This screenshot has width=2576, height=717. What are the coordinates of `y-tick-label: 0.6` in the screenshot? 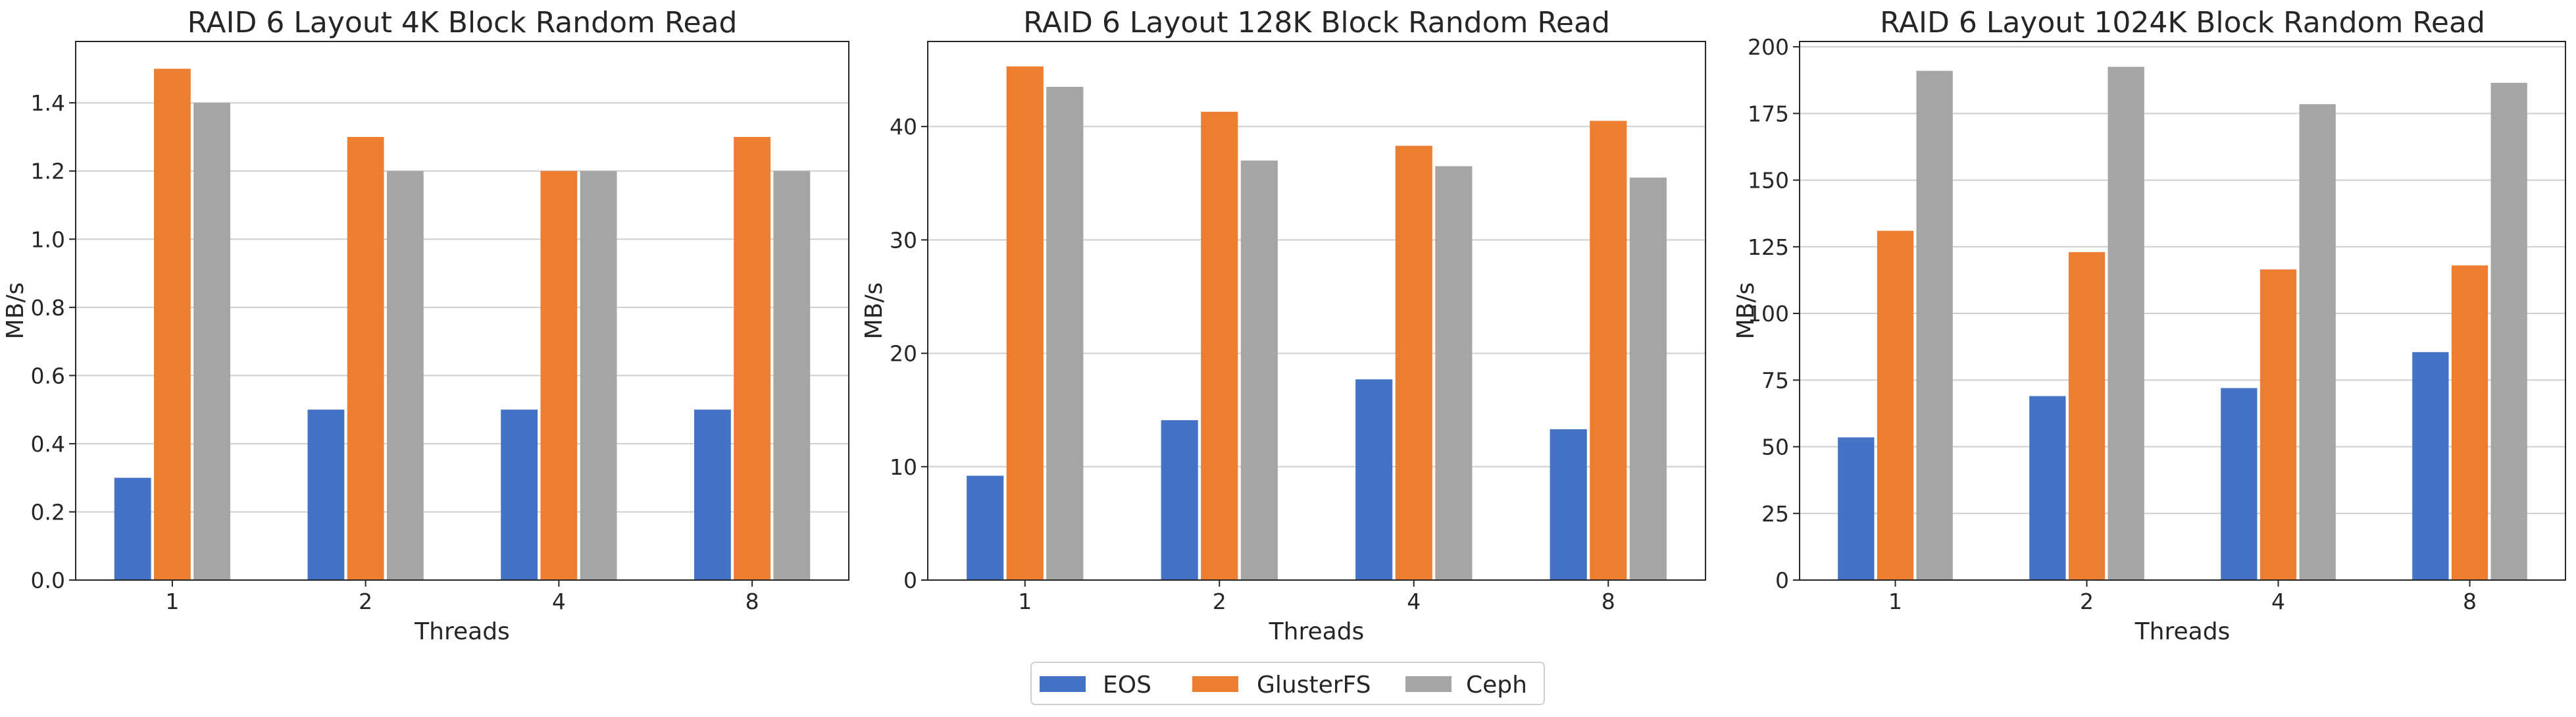 It's located at (48, 376).